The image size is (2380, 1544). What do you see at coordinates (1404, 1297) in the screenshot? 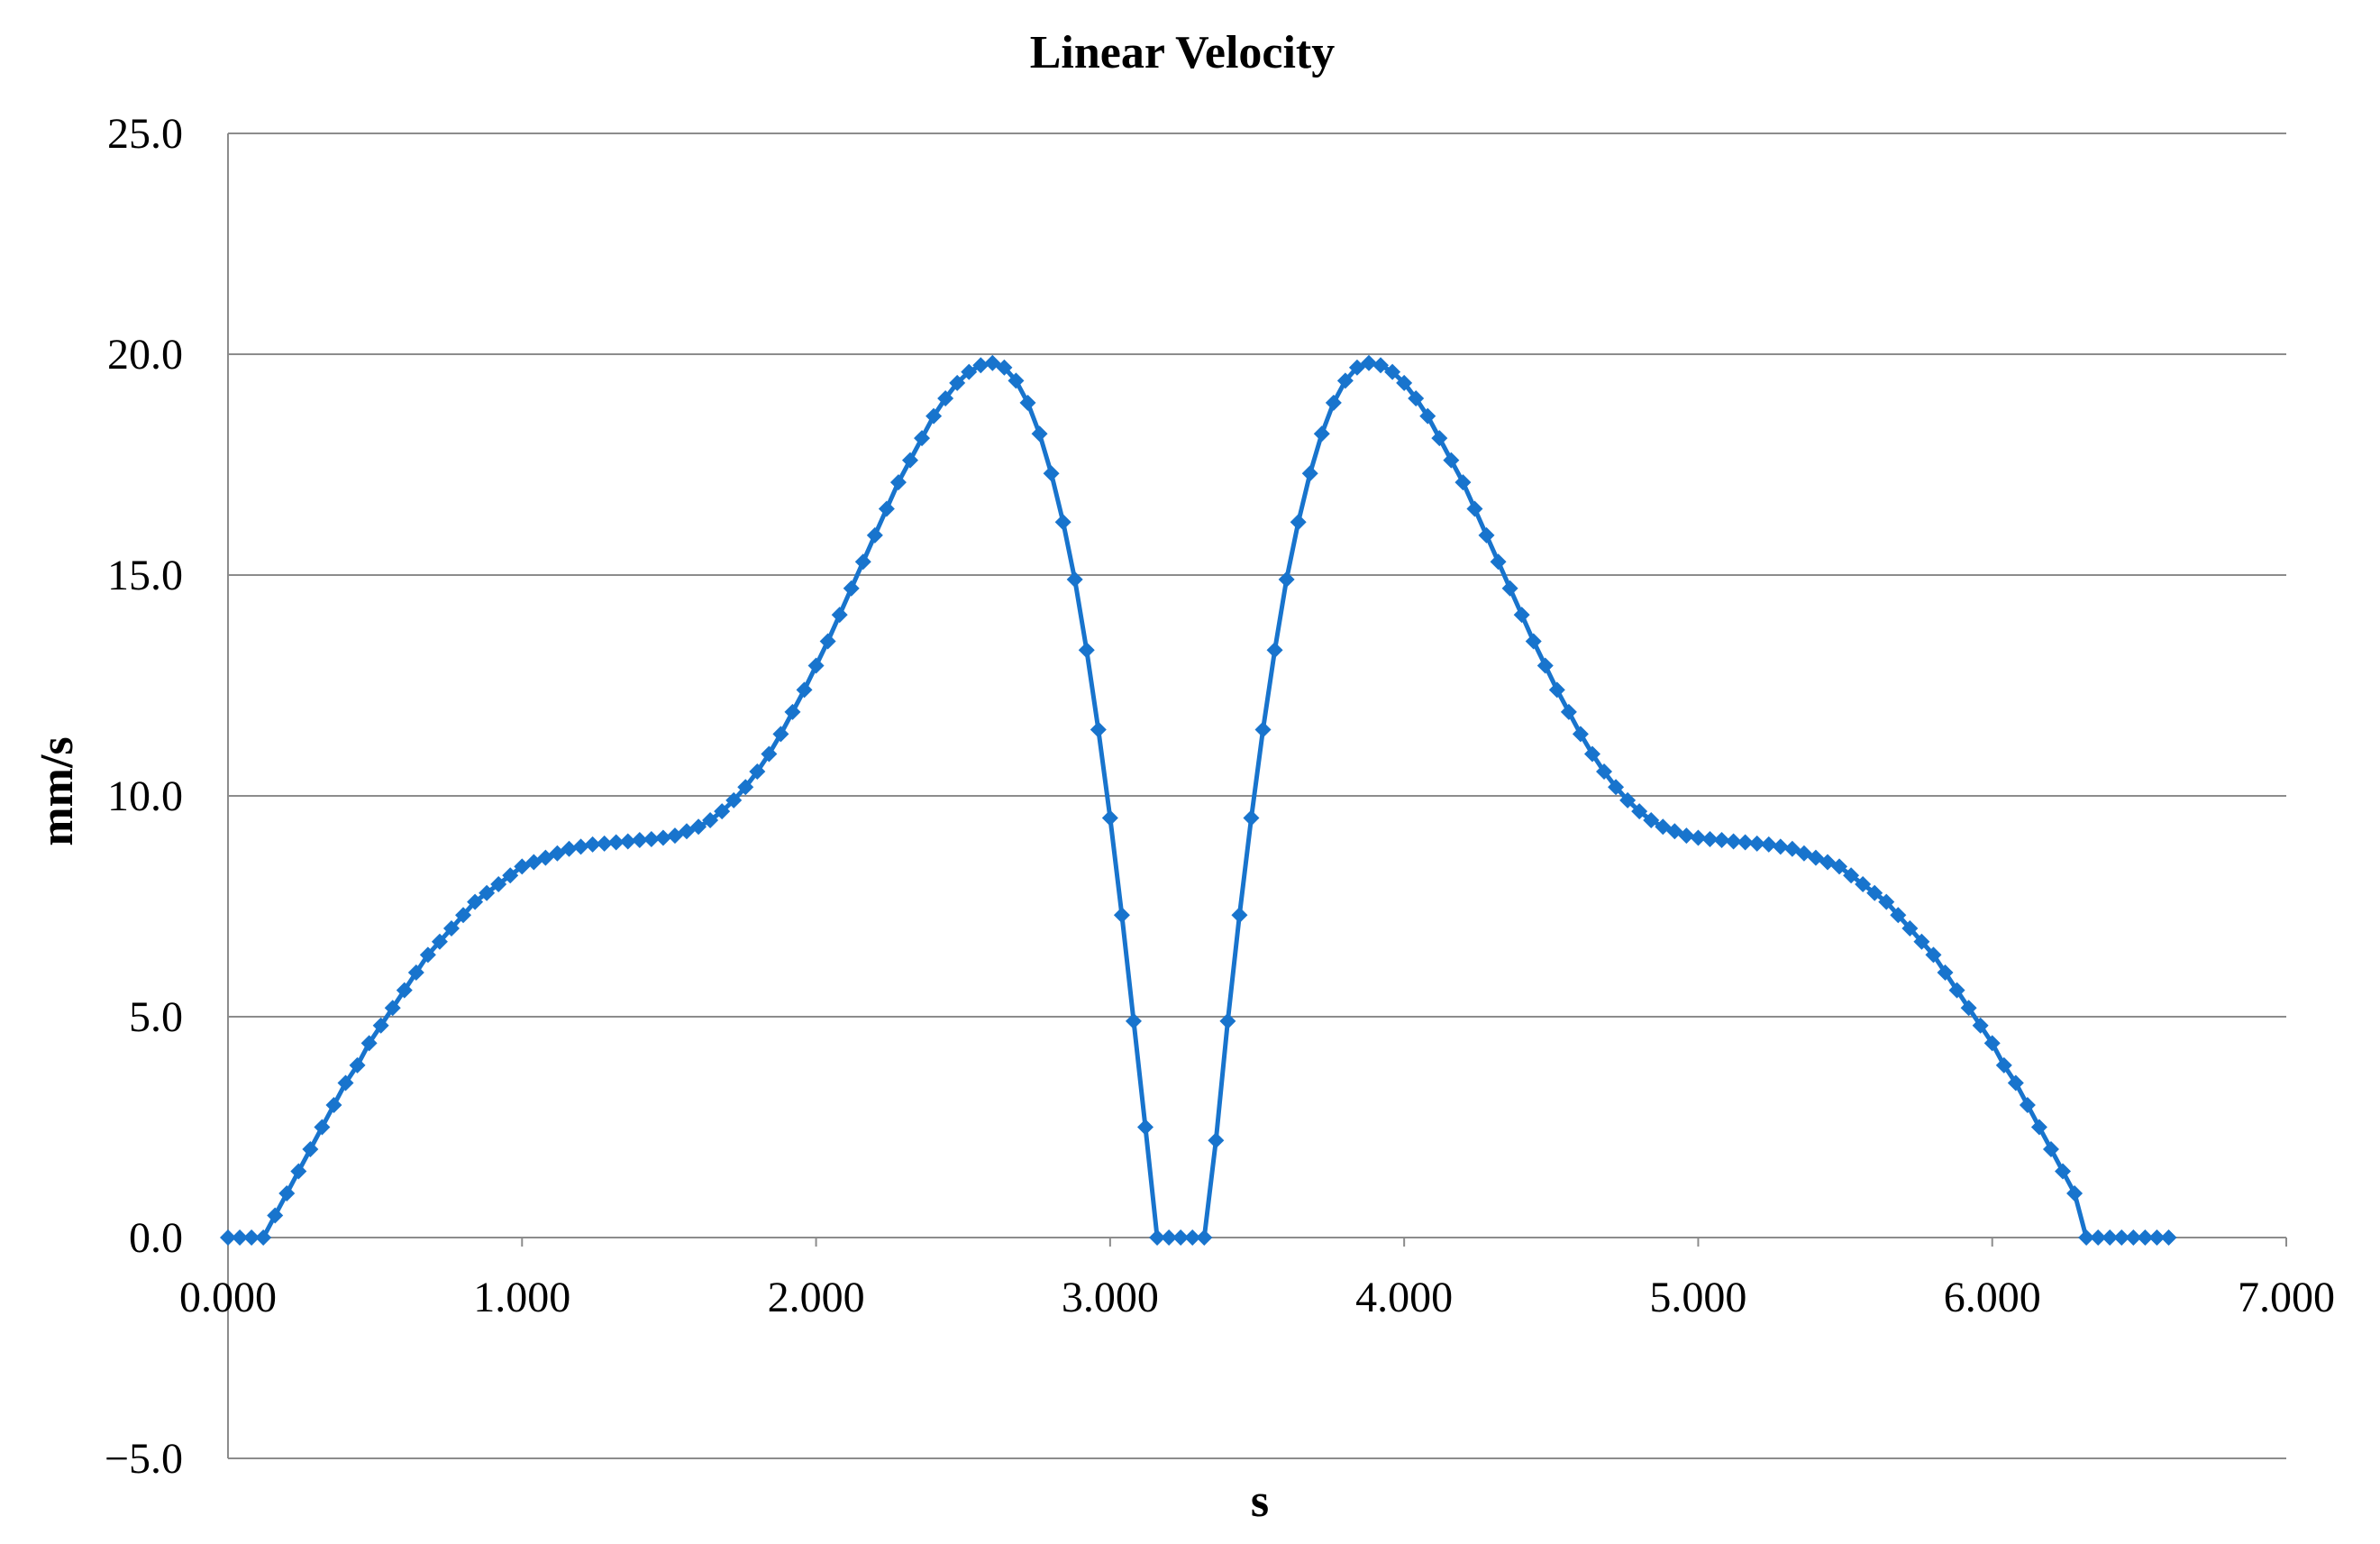
I see `x-tick-label: 4.000` at bounding box center [1404, 1297].